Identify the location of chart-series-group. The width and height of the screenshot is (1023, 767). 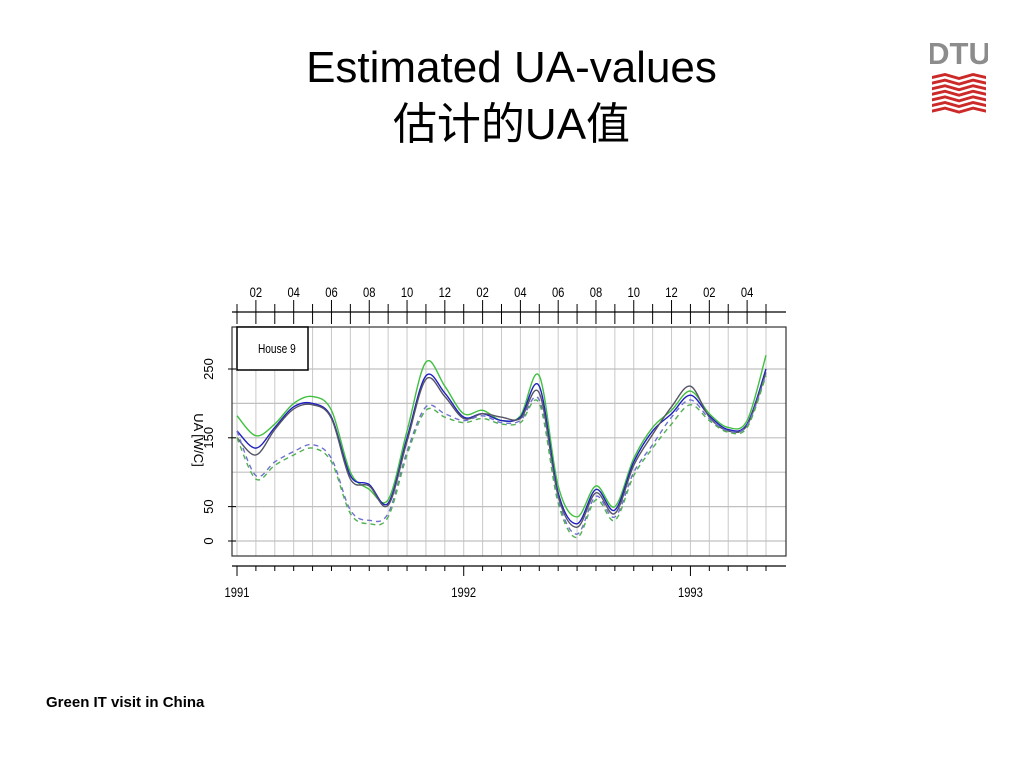
(501, 447).